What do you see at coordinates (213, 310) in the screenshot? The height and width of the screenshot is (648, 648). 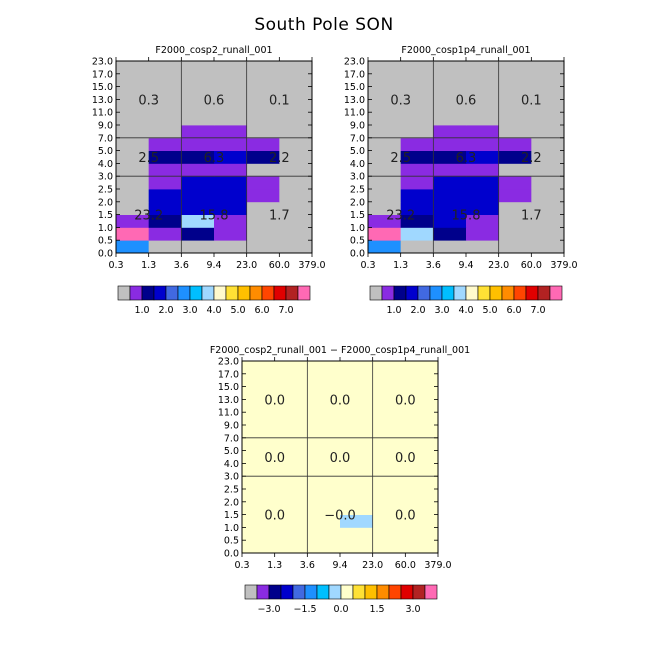 I see `colorbar-label: 4.0` at bounding box center [213, 310].